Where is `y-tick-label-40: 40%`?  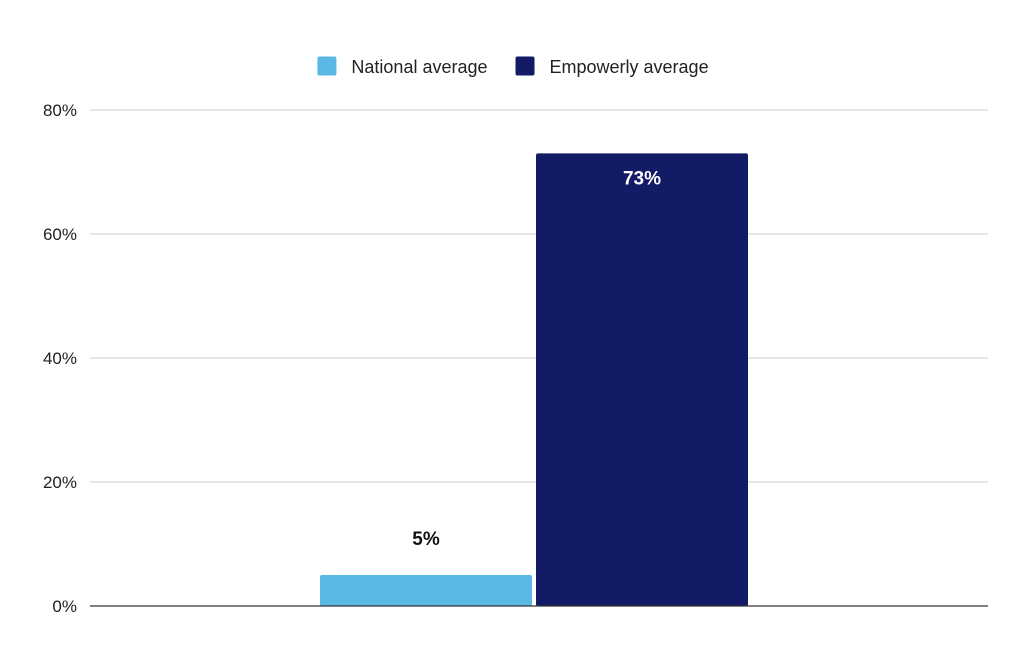
y-tick-label-40: 40% is located at coordinates (60, 358).